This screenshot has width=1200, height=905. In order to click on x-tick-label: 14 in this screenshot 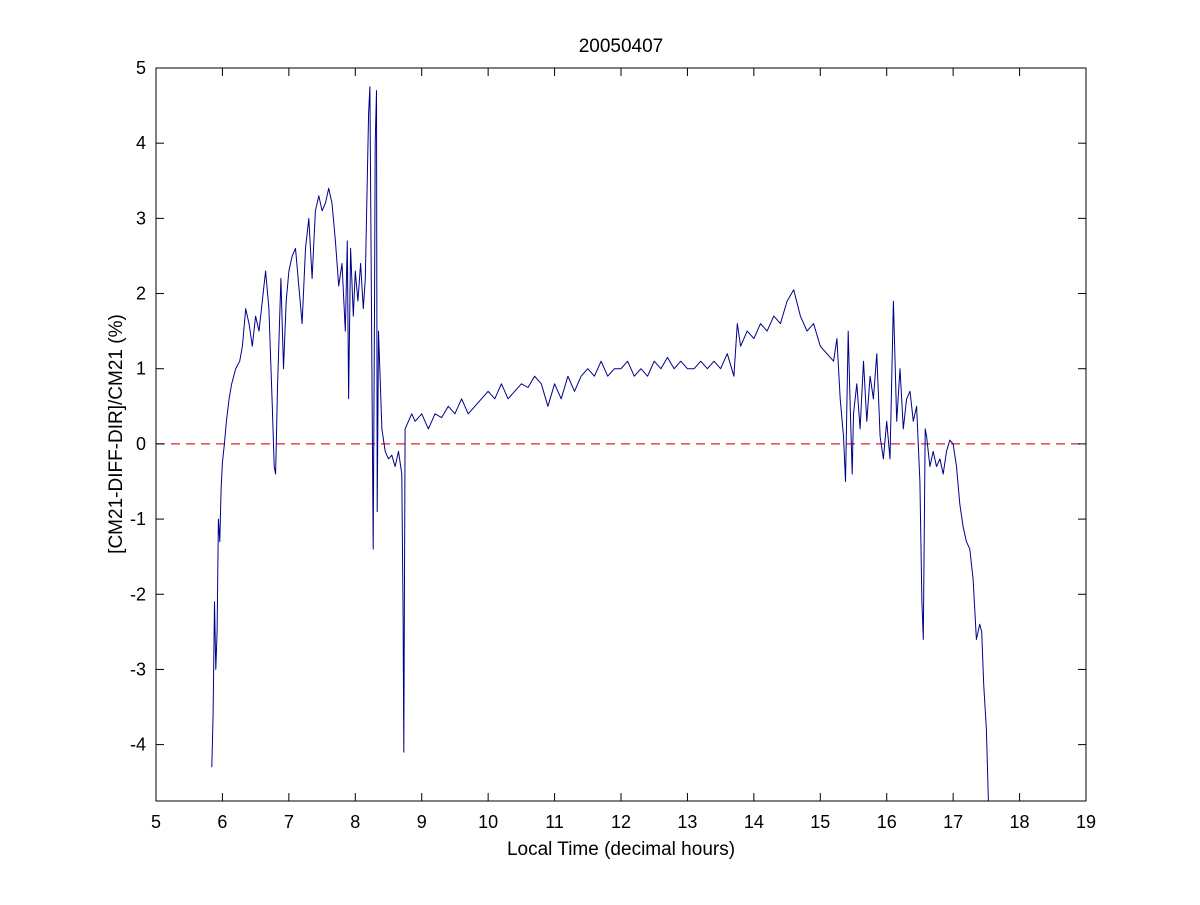, I will do `click(754, 822)`.